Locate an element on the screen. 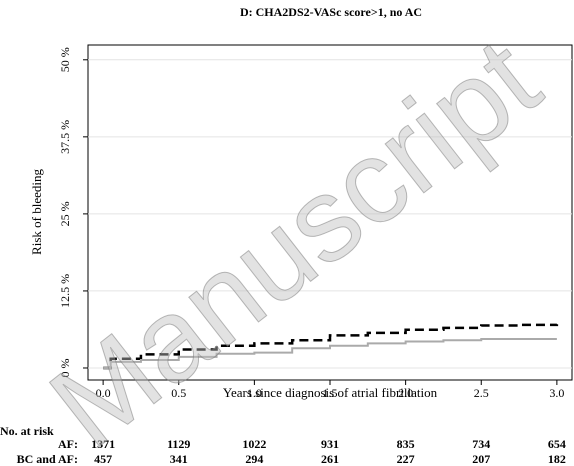 The width and height of the screenshot is (574, 466). risk-count: 207 is located at coordinates (481, 459).